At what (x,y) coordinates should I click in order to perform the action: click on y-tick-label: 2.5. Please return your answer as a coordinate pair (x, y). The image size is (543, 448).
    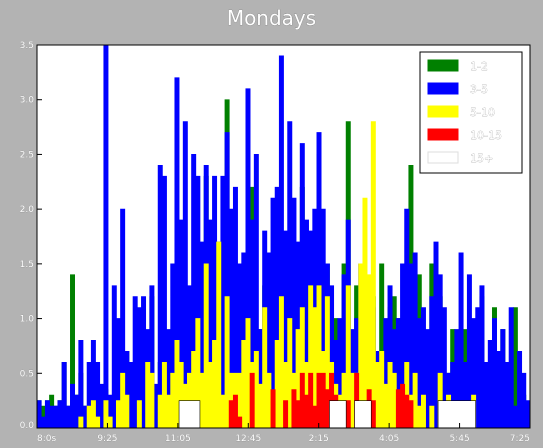
    Looking at the image, I should click on (27, 155).